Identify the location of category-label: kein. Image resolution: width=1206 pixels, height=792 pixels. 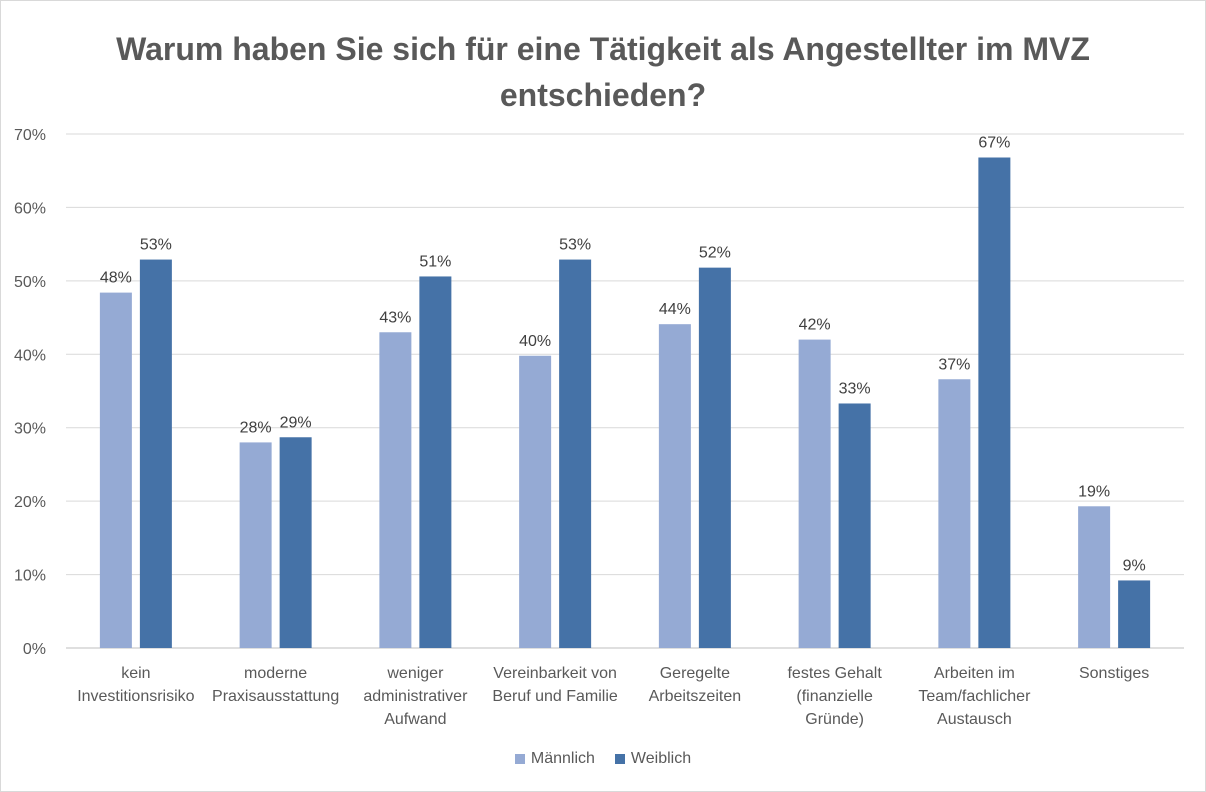
(135, 673).